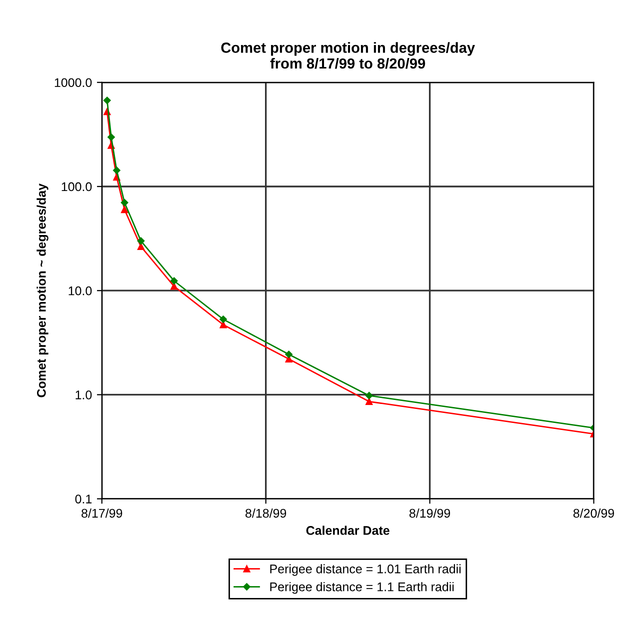 The width and height of the screenshot is (625, 629). Describe the element at coordinates (102, 513) in the screenshot. I see `x-tick-label: 8/17/99` at that location.